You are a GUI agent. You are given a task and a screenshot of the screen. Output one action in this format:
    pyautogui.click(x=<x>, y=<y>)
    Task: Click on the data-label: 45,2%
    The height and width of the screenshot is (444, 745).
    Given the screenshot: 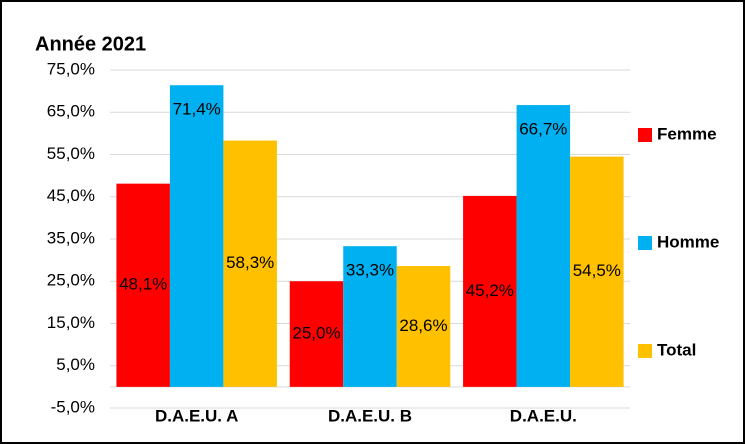 What is the action you would take?
    pyautogui.click(x=490, y=290)
    